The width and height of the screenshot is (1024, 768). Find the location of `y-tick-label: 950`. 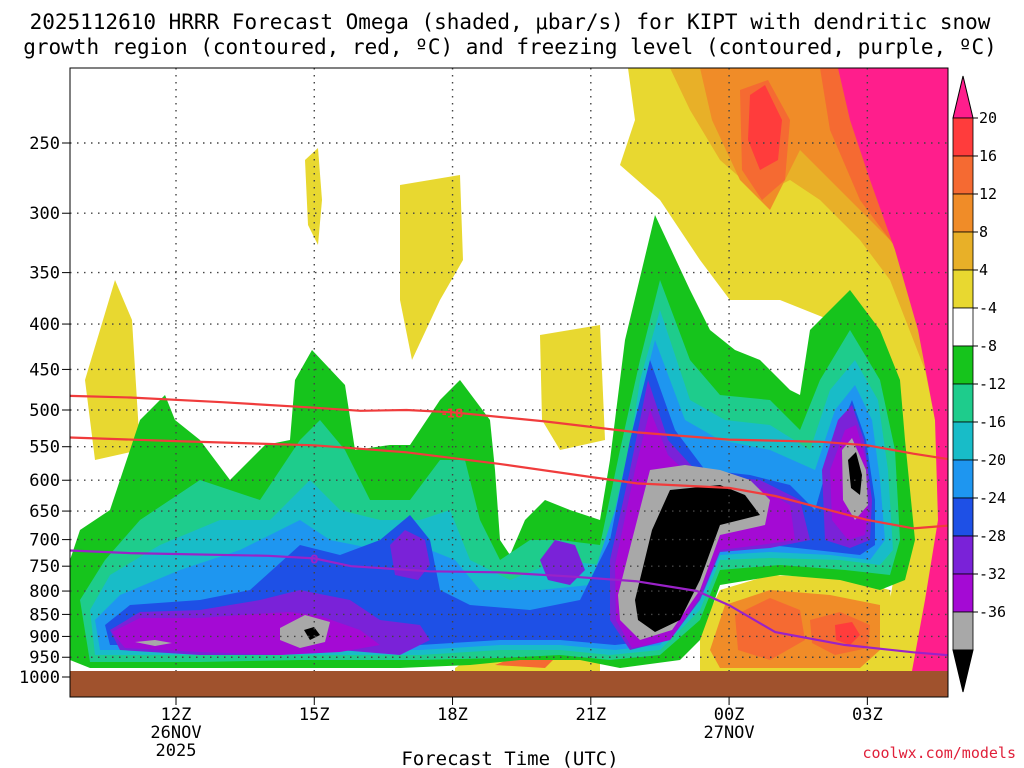

y-tick-label: 950 is located at coordinates (44, 658).